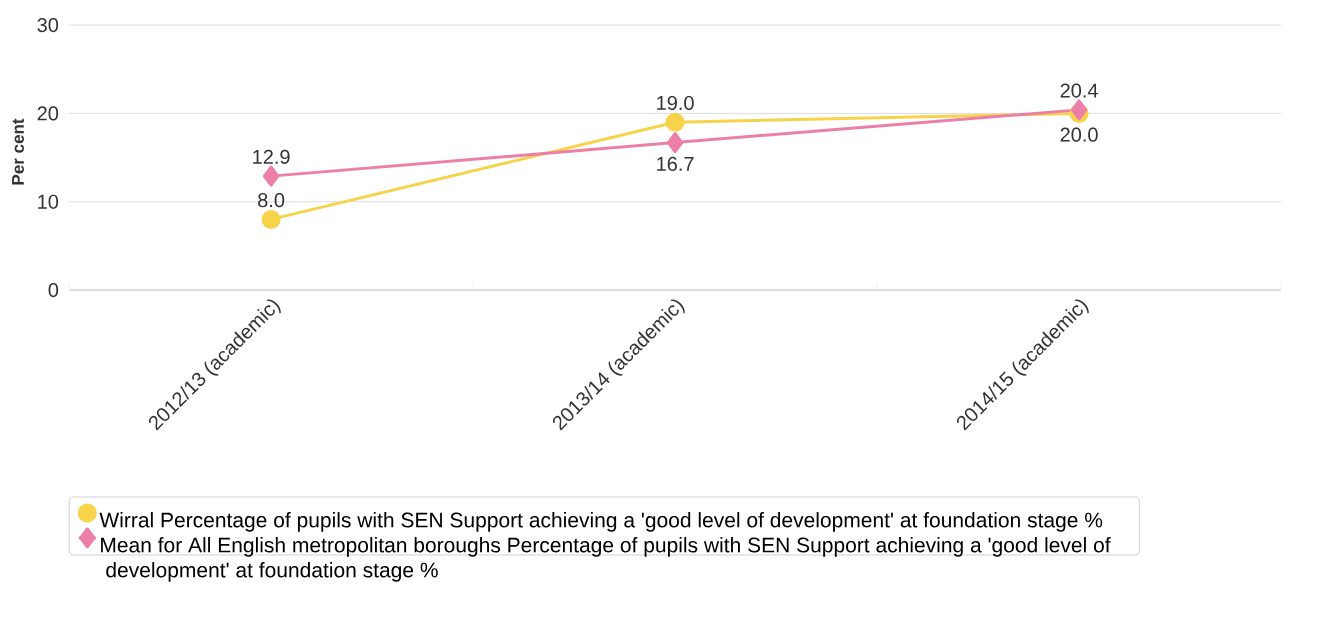  What do you see at coordinates (606, 559) in the screenshot?
I see `legend-label: Mean for All English metropolitan boroughs Percentage of pupils with SEN Support achieving a 'good level of development' at foundation stage %` at bounding box center [606, 559].